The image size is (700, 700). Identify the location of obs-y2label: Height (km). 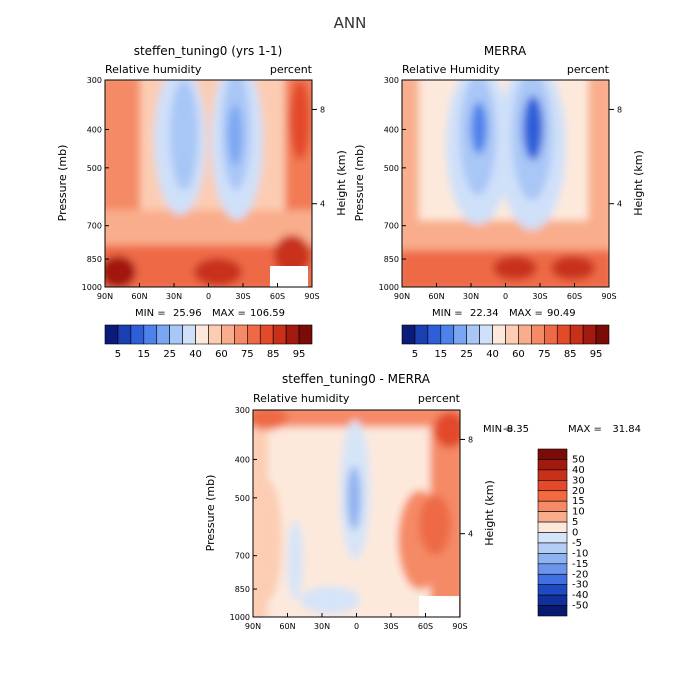
(638, 183).